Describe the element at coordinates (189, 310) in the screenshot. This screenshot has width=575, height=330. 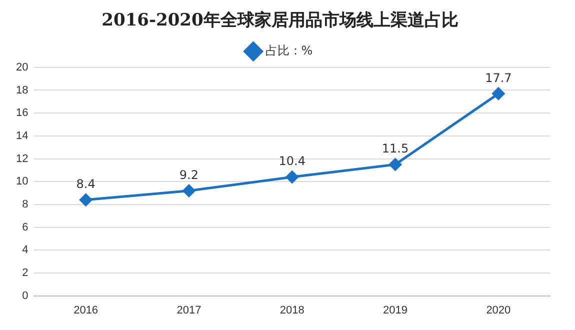
I see `x-tick-label: 2017` at that location.